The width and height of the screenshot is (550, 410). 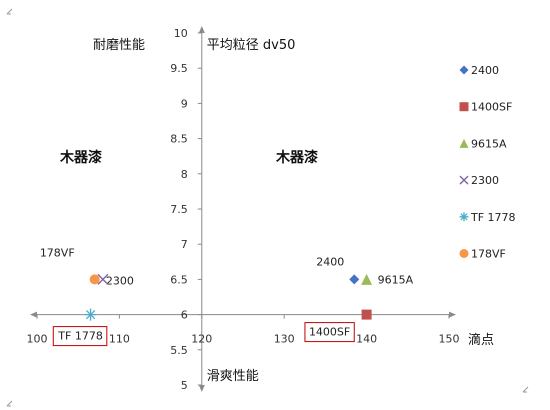 What do you see at coordinates (201, 29) in the screenshot?
I see `y-axis-arrow-top` at bounding box center [201, 29].